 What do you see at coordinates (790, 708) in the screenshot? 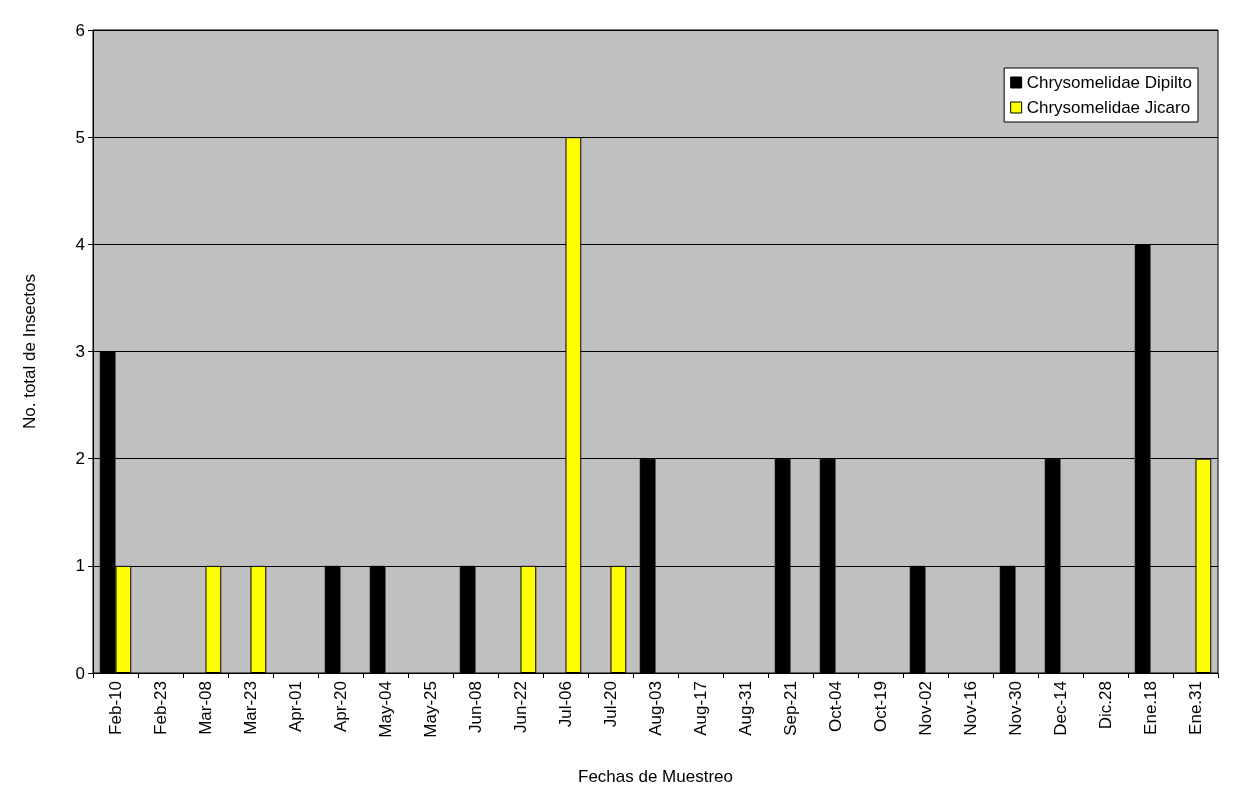
I see `x-tick-label: Sep-21` at bounding box center [790, 708].